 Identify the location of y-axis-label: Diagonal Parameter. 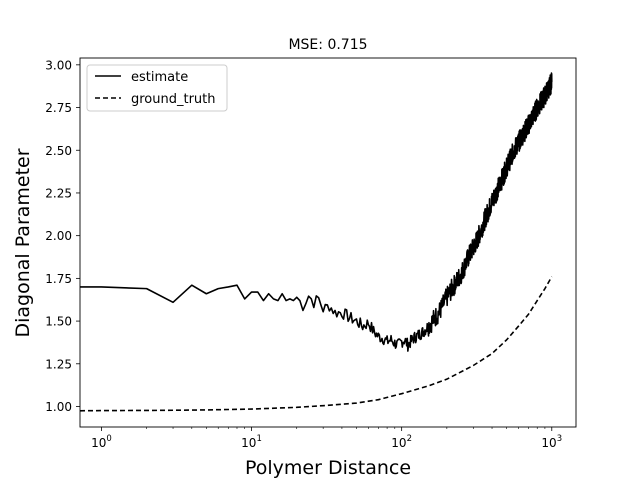
(23, 242).